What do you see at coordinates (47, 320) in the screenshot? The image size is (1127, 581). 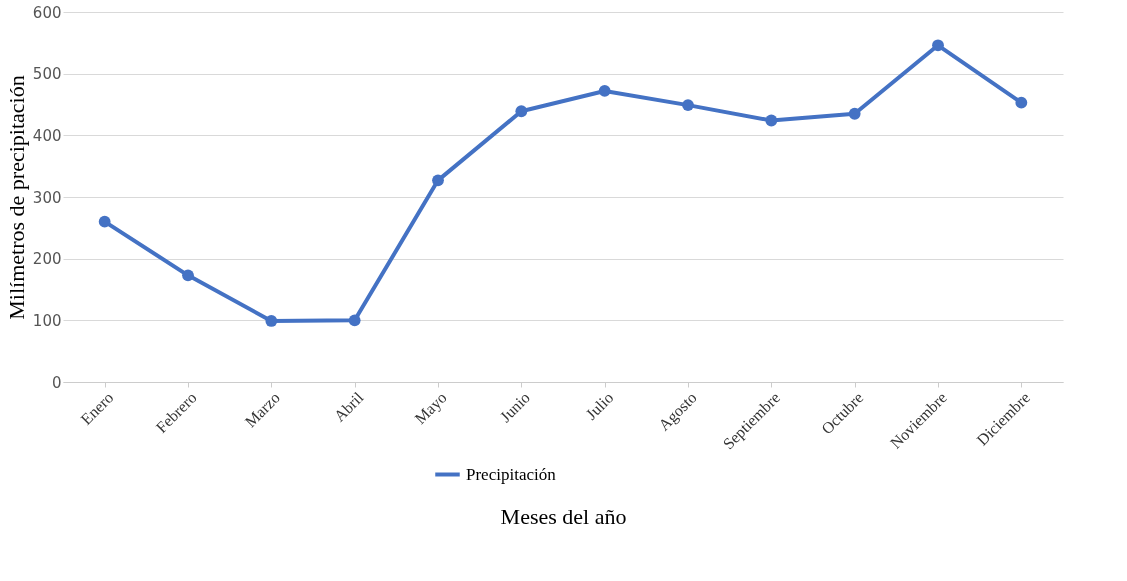 I see `y-tick-label: 100` at bounding box center [47, 320].